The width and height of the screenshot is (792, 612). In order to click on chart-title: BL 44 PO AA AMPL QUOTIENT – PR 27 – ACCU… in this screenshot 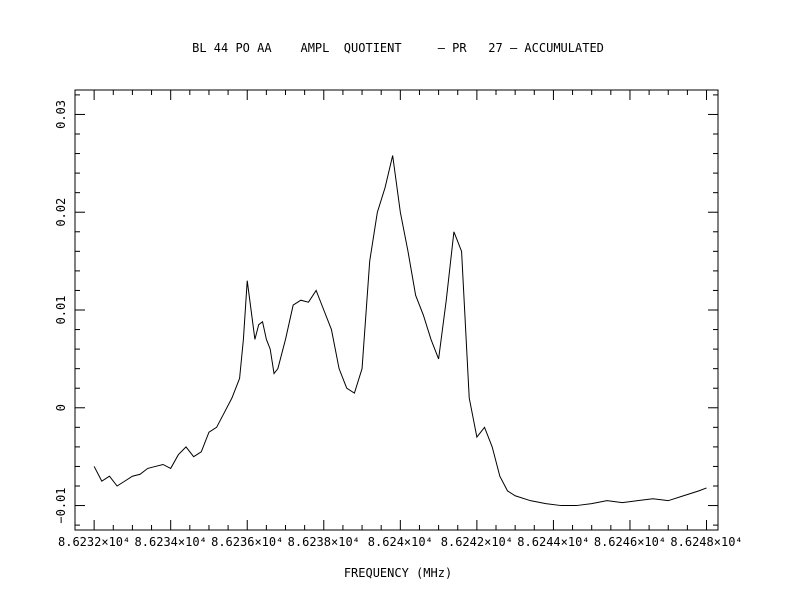, I will do `click(398, 48)`.